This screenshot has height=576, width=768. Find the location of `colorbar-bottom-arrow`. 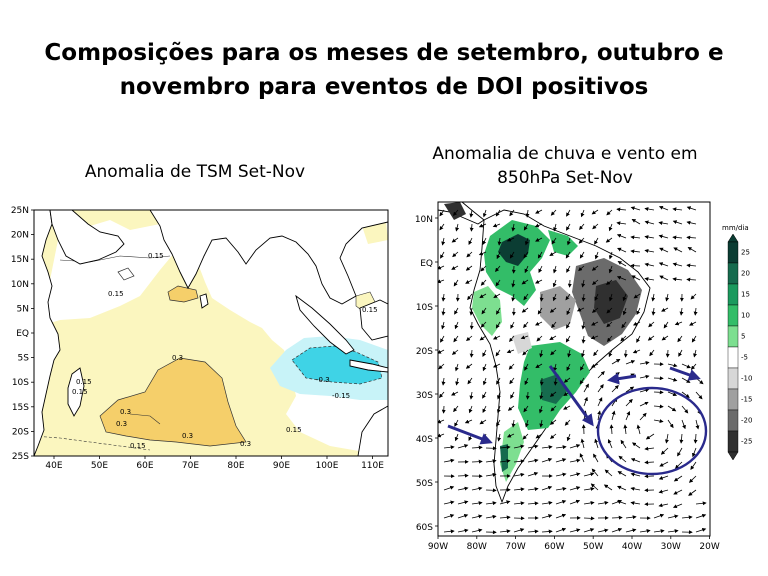

colorbar-bottom-arrow is located at coordinates (733, 456).